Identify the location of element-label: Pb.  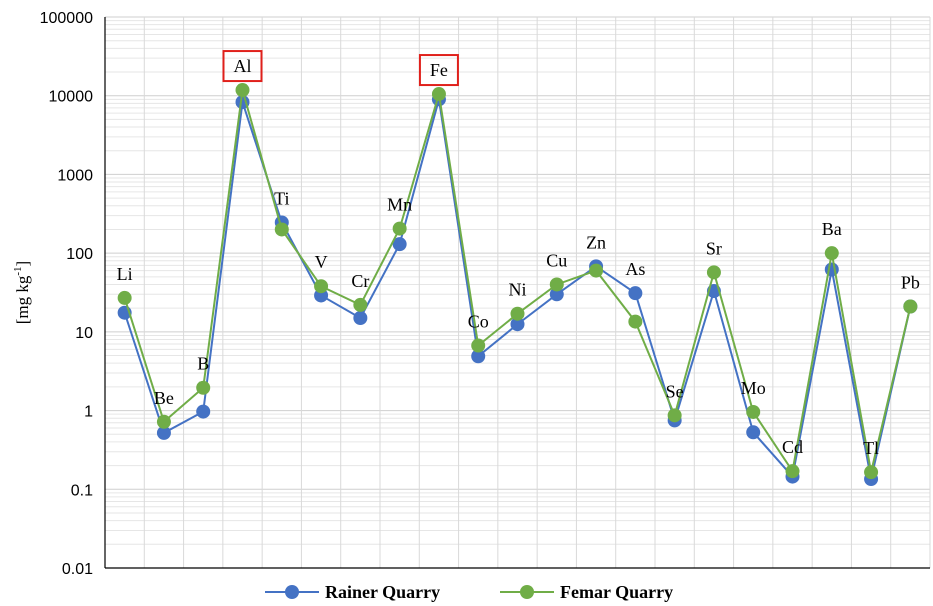
(910, 282).